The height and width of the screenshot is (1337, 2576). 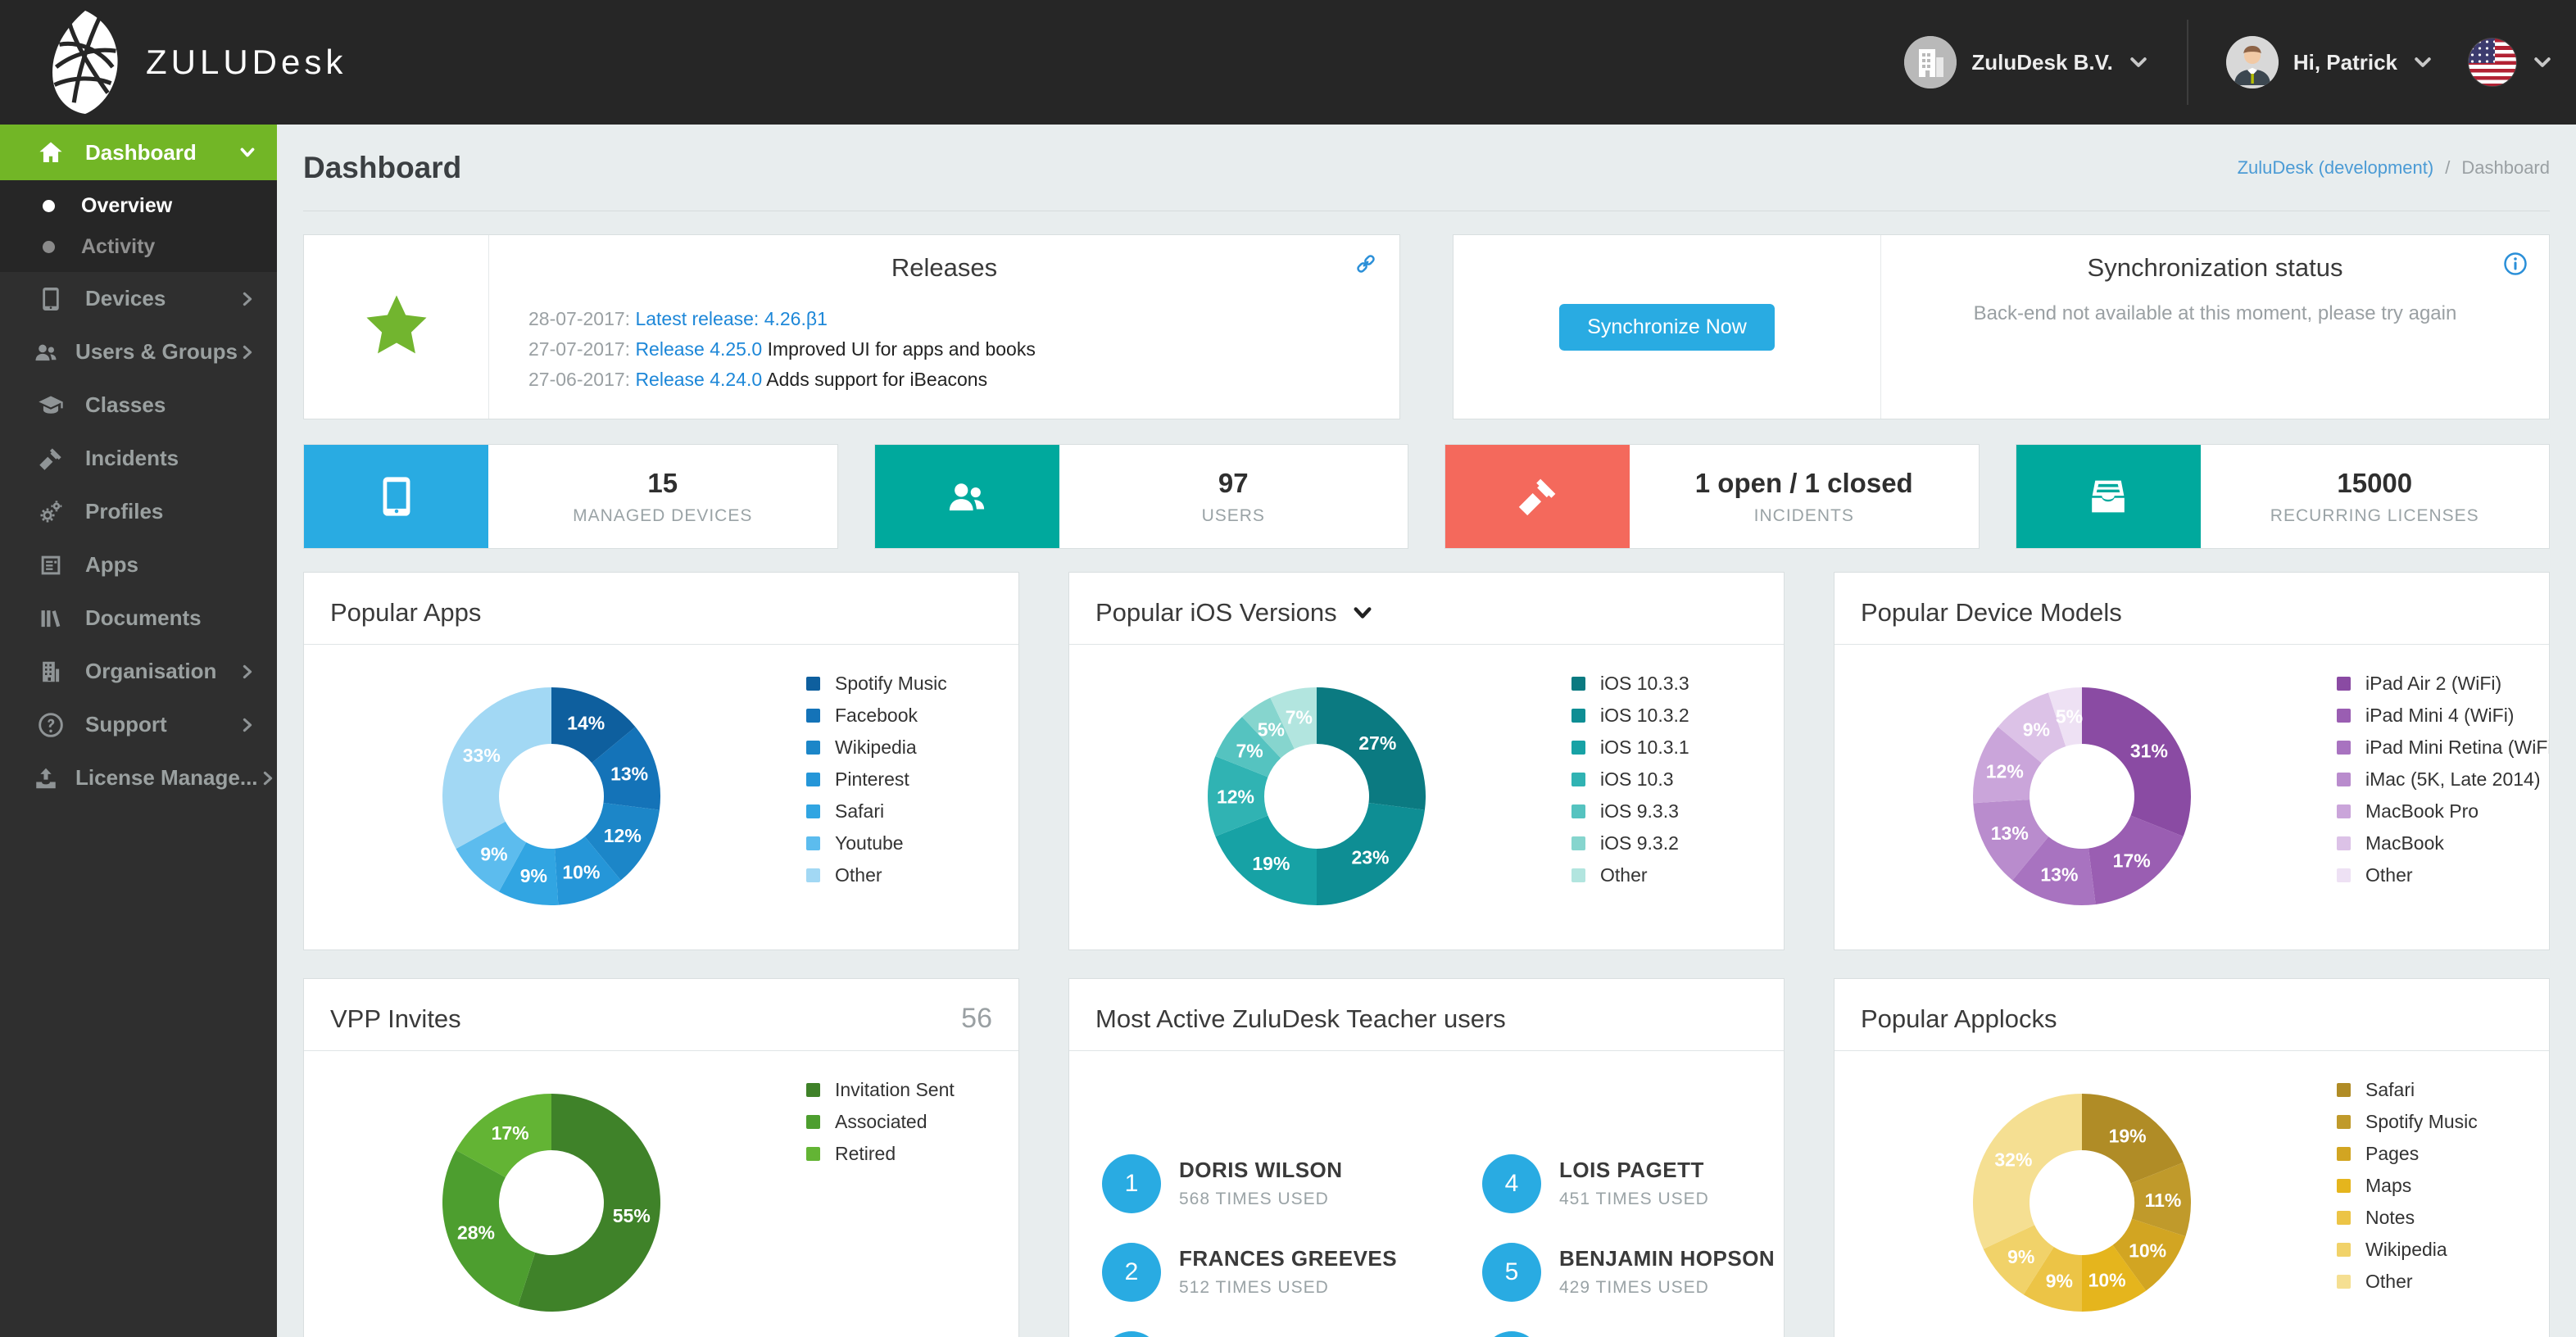 I want to click on legend-item: Maps, so click(x=2407, y=1186).